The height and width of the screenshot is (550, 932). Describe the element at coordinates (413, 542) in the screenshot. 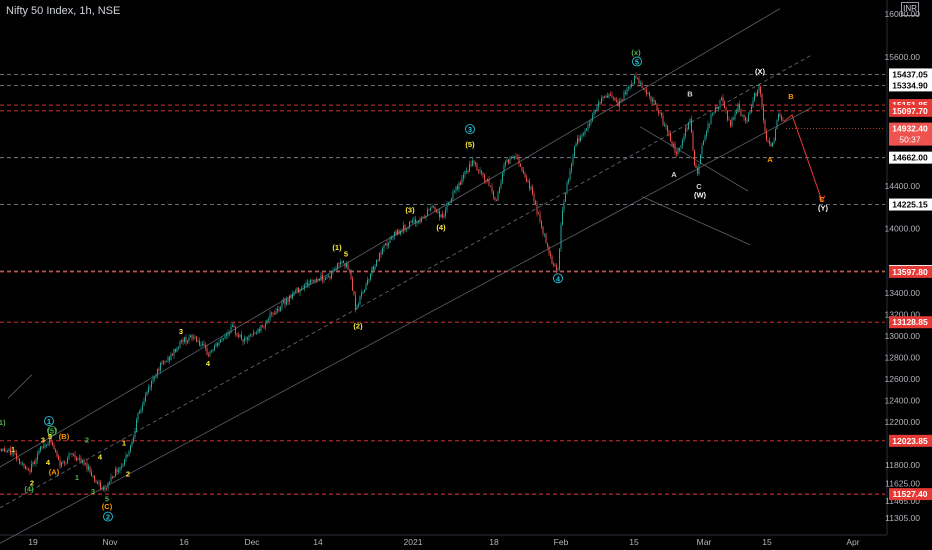

I see `time-tick-label: 2021` at that location.